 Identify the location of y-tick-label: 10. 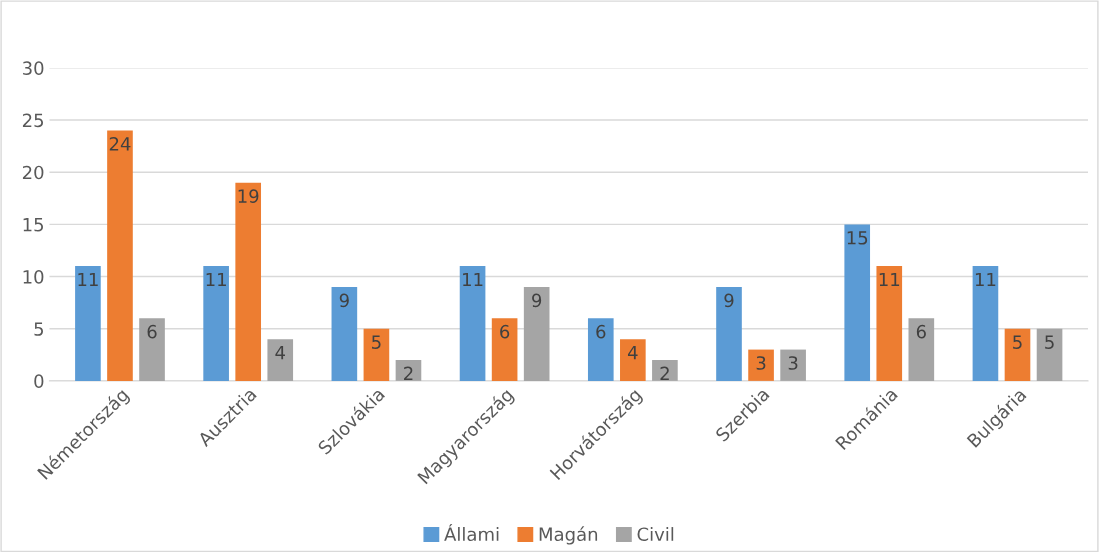
(33, 277).